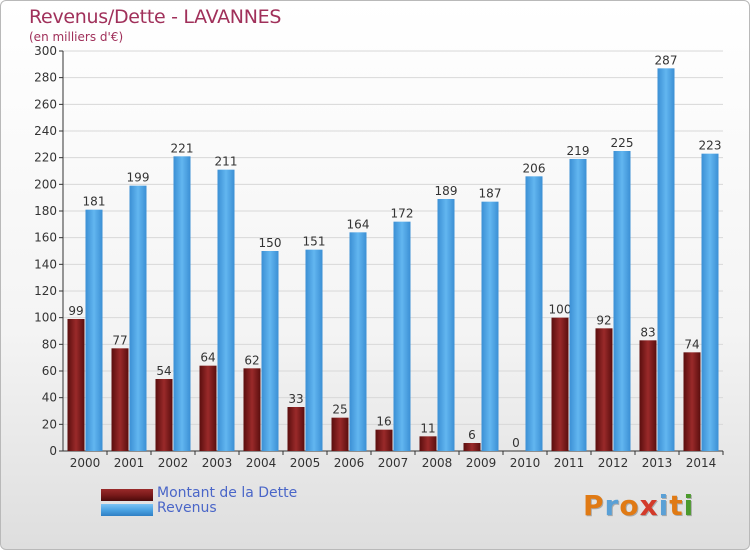 The image size is (750, 550). What do you see at coordinates (534, 168) in the screenshot?
I see `data-label-revenus: 206` at bounding box center [534, 168].